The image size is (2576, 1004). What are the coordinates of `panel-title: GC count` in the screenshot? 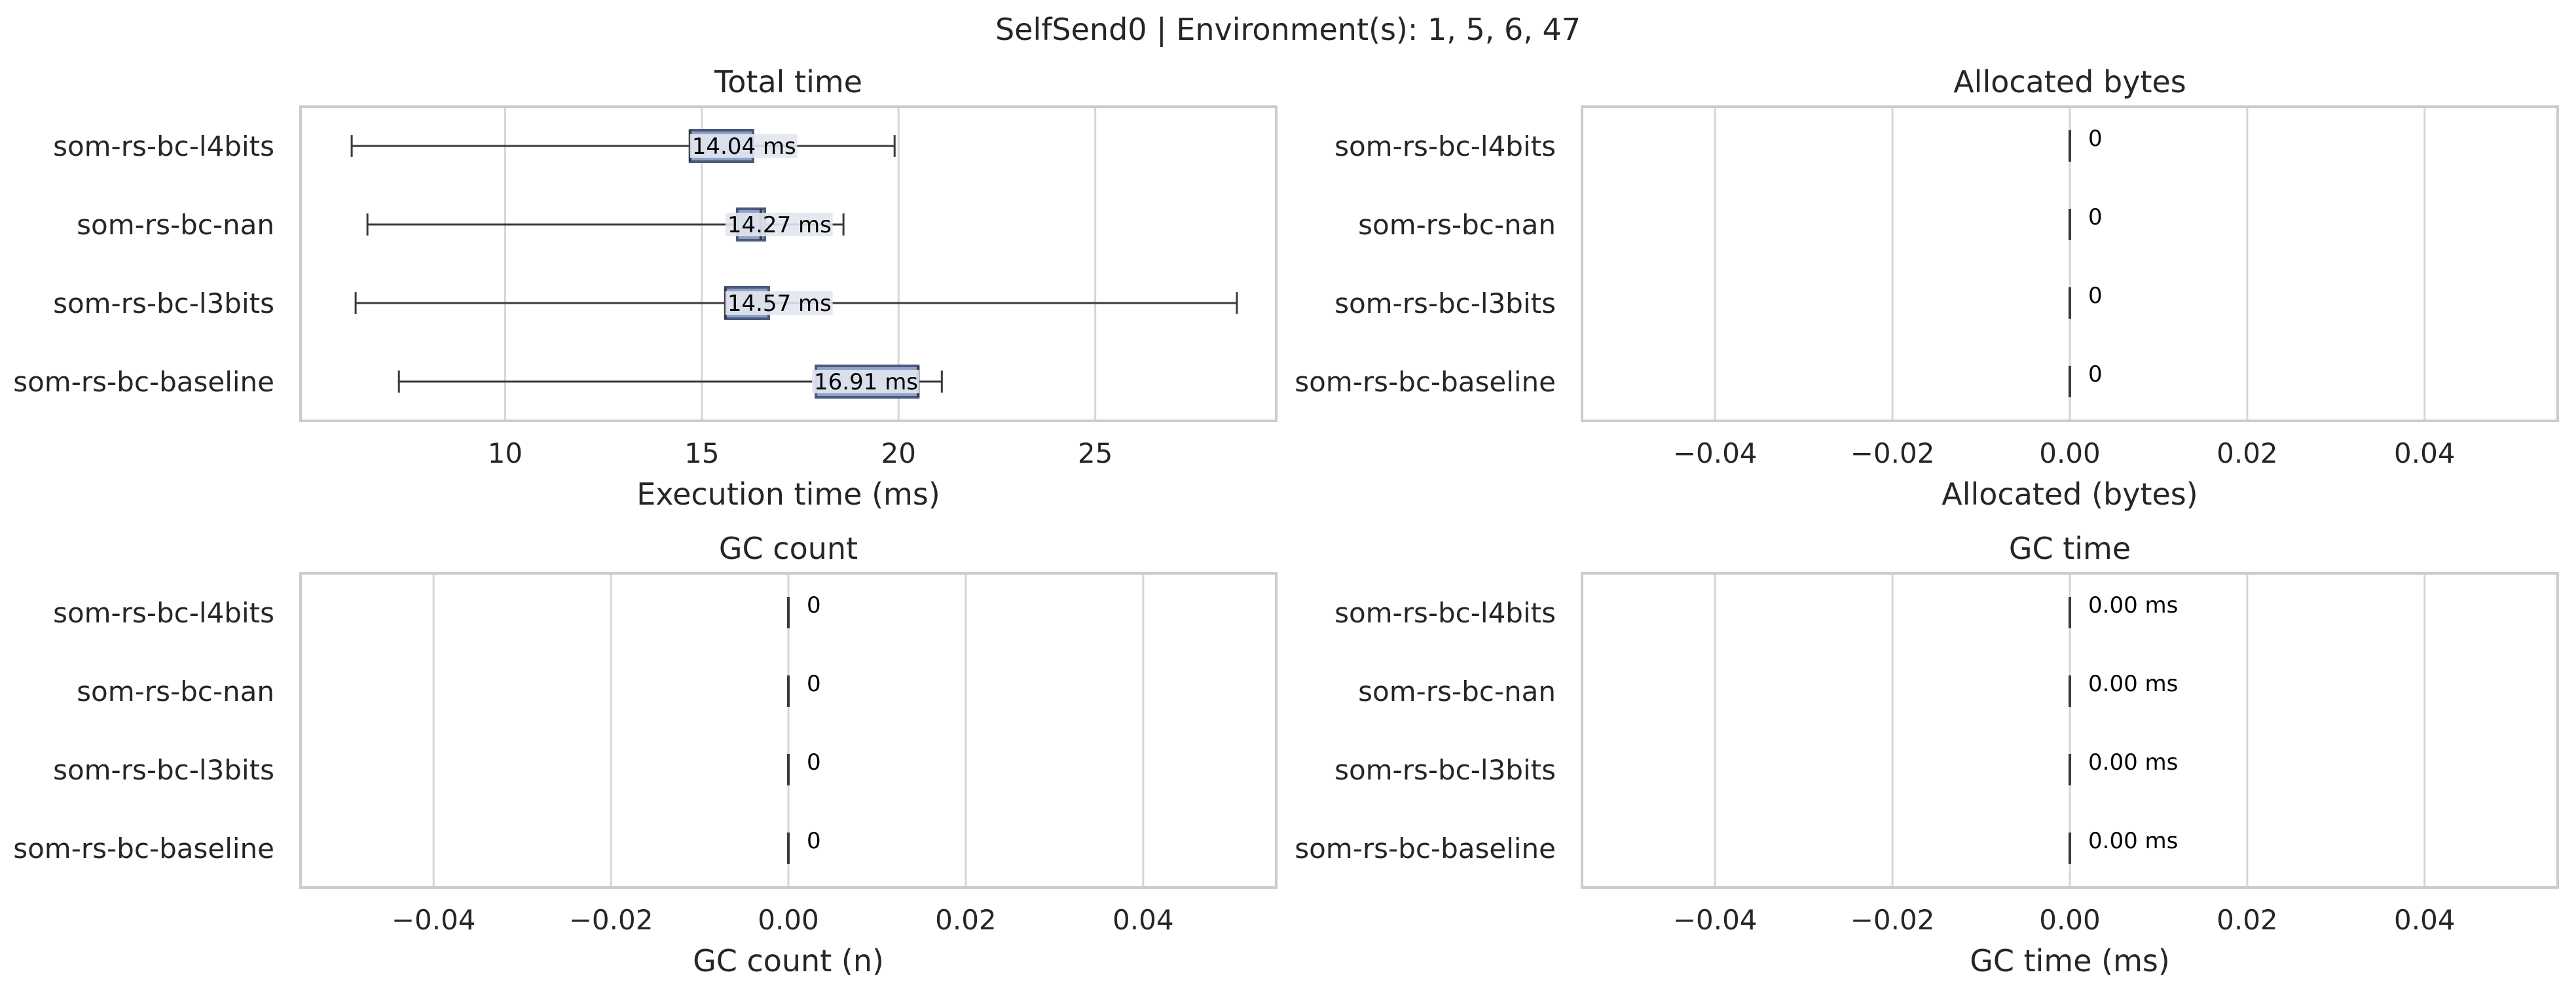 It's located at (788, 548).